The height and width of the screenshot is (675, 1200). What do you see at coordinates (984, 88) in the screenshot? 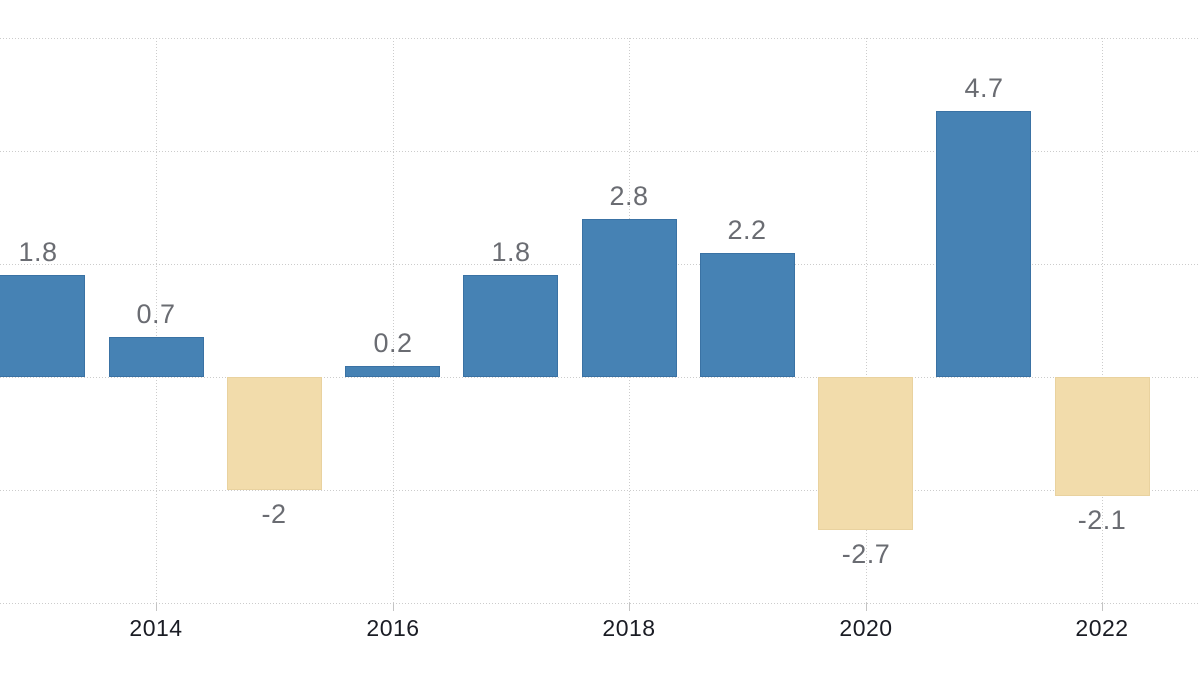
I see `bar-value-label: 4.7` at bounding box center [984, 88].